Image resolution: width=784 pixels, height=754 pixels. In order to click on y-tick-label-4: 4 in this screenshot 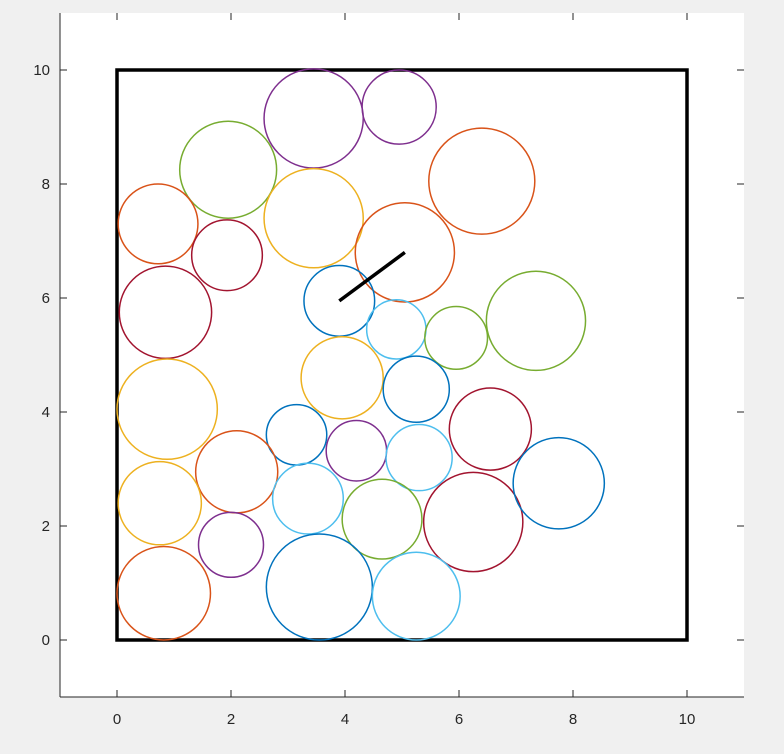, I will do `click(46, 412)`.